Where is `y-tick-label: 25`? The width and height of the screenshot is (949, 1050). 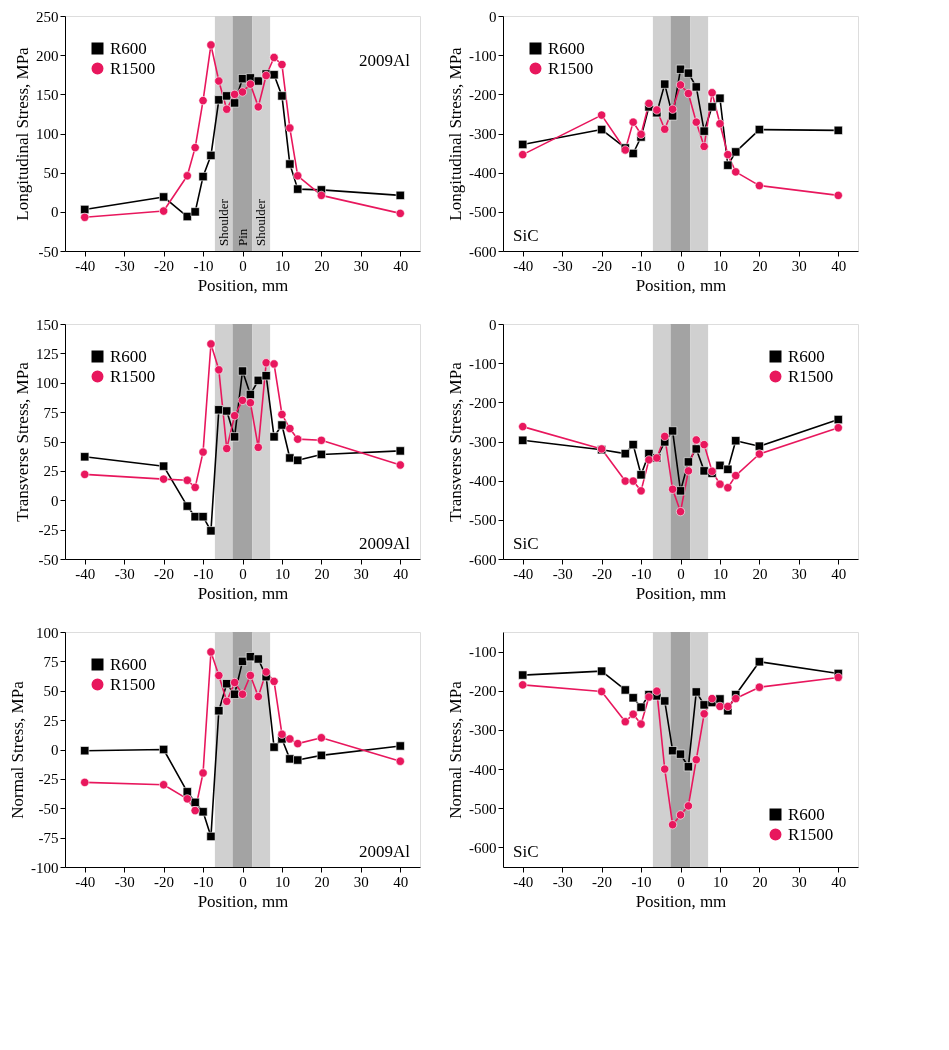
y-tick-label: 25 is located at coordinates (51, 471).